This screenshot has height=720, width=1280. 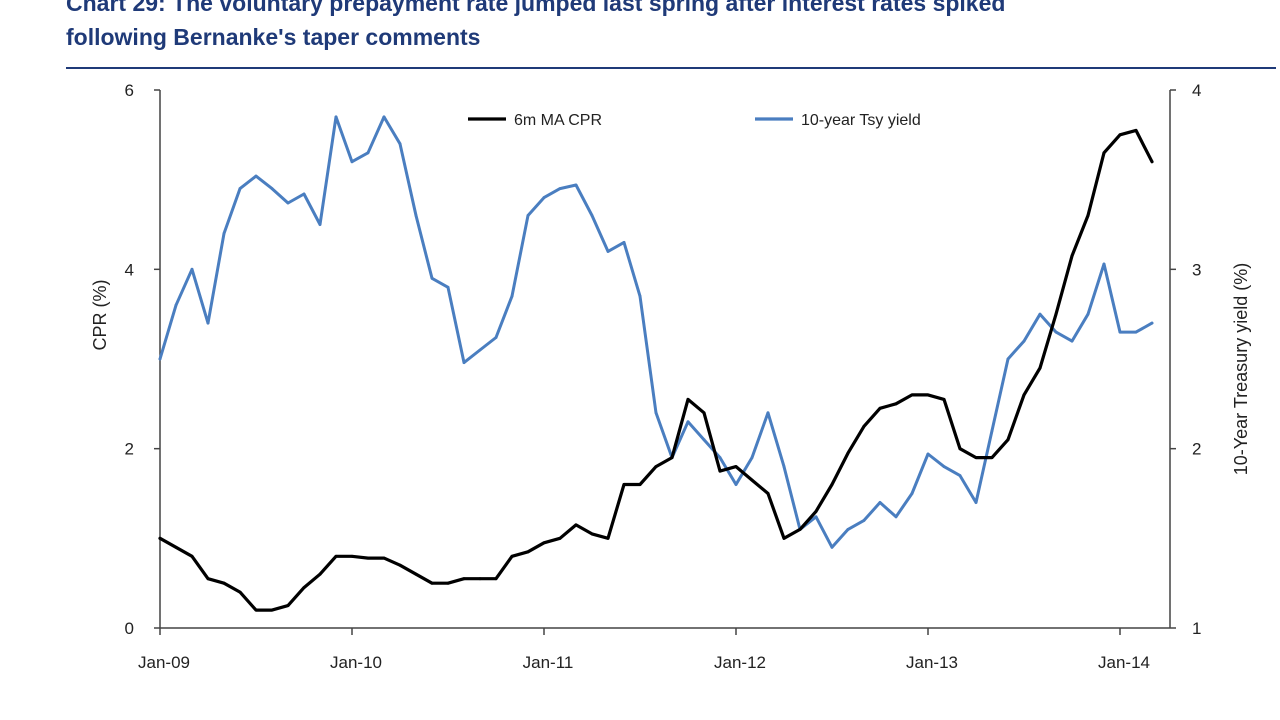 I want to click on x-axis-tick-label: Jan-13, so click(x=932, y=662).